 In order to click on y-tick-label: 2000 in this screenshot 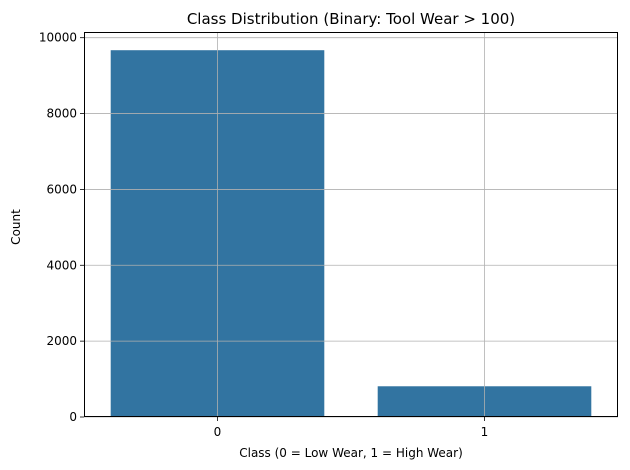, I will do `click(61, 341)`.